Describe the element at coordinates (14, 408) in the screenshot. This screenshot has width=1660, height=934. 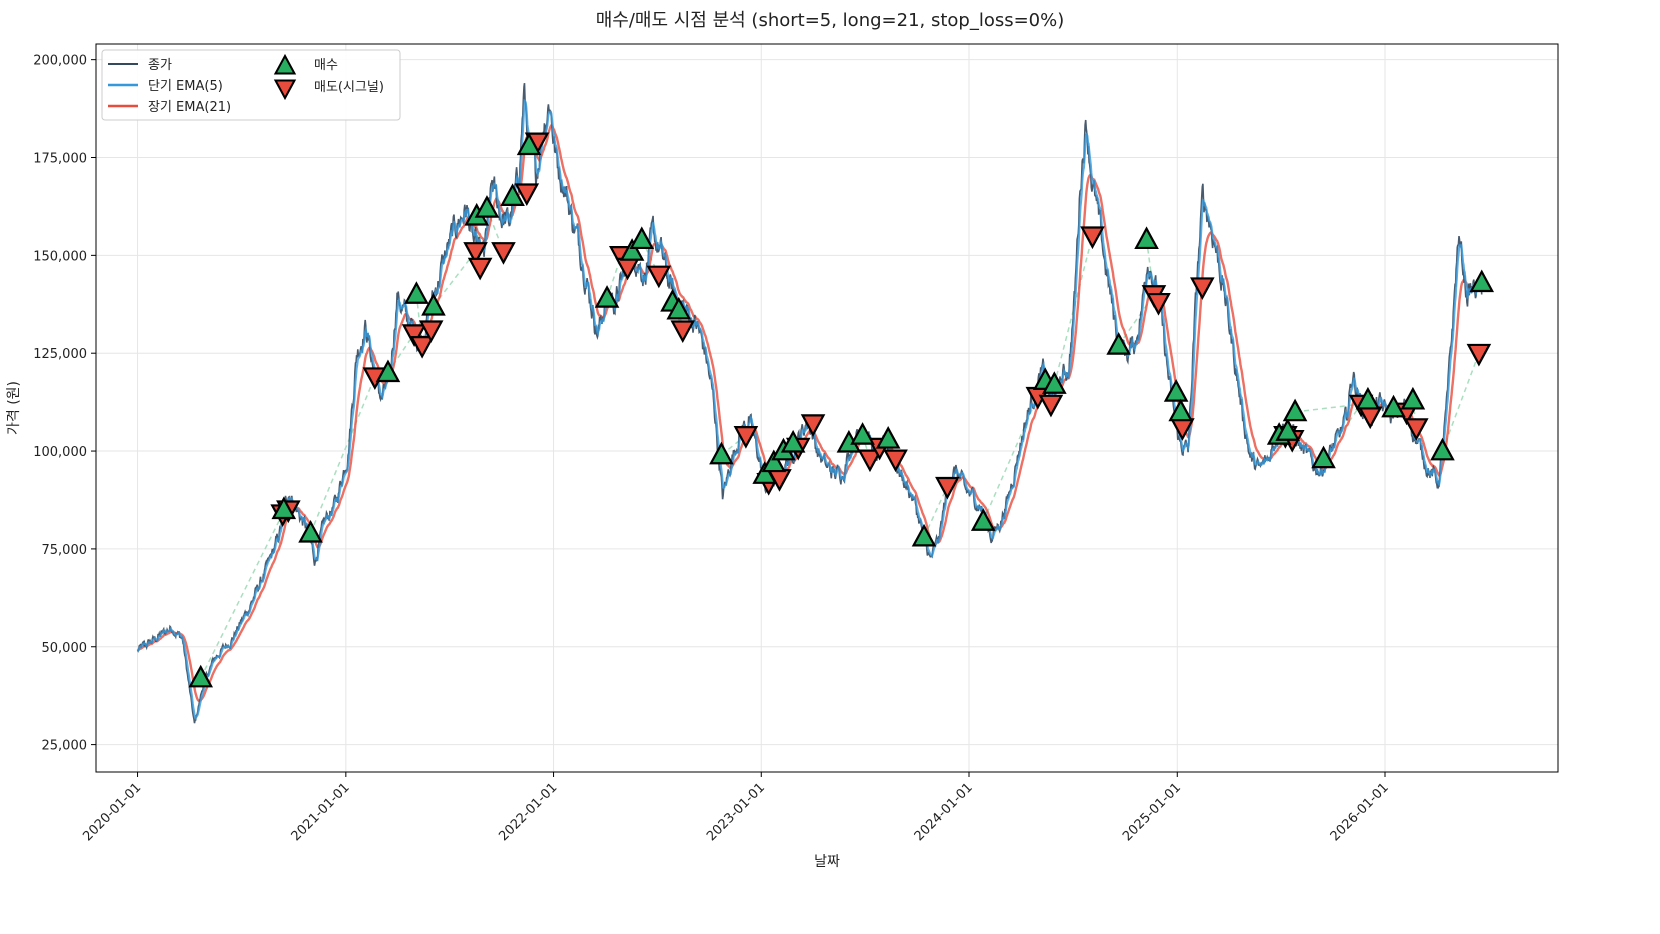
I see `y-axis-label: 가격 (원)` at that location.